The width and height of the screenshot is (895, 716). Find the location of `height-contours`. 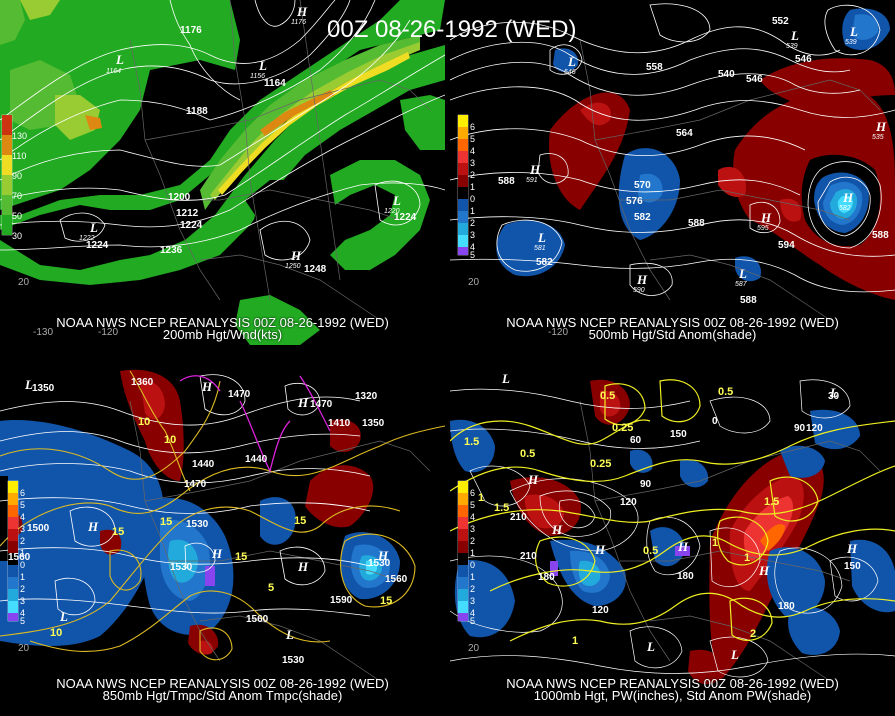

height-contours is located at coordinates (185, 495).